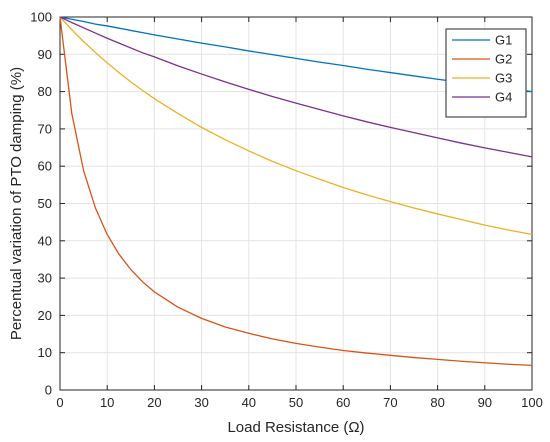 The image size is (550, 442). Describe the element at coordinates (249, 402) in the screenshot. I see `x-tick-label: 40` at that location.